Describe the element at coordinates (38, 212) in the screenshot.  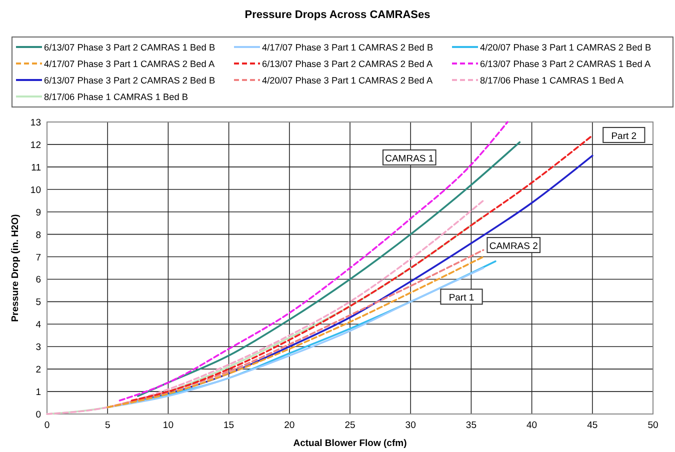
I see `y-tick-label: 9` at that location.